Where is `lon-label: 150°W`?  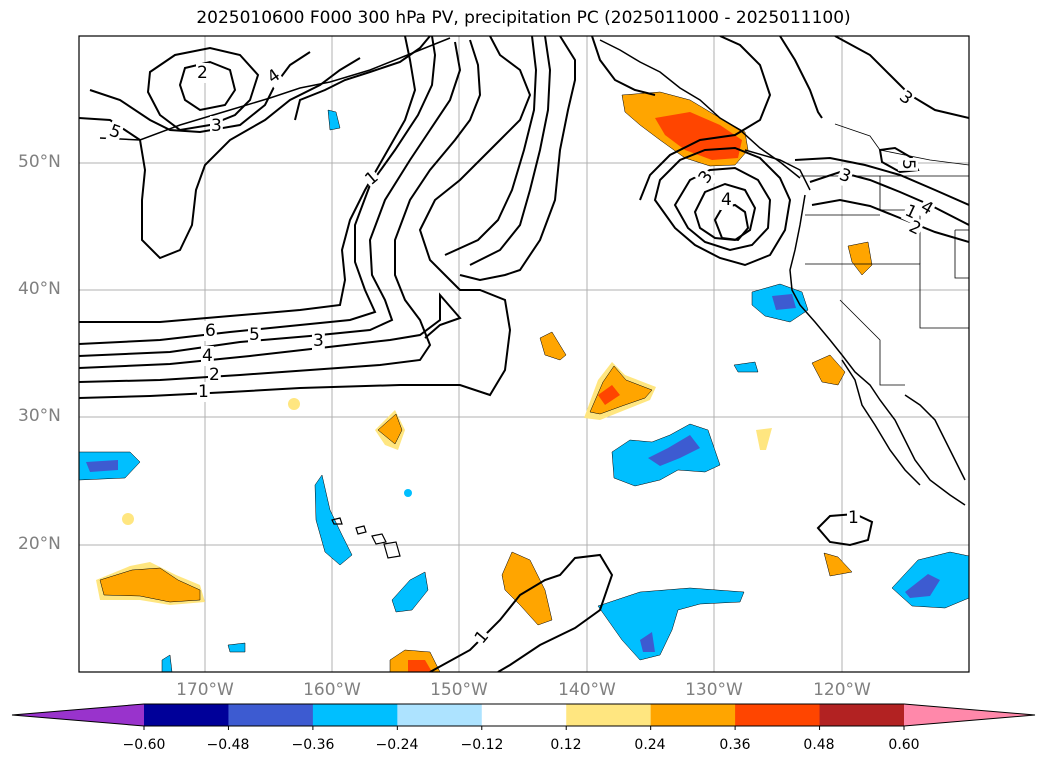 lon-label: 150°W is located at coordinates (459, 690).